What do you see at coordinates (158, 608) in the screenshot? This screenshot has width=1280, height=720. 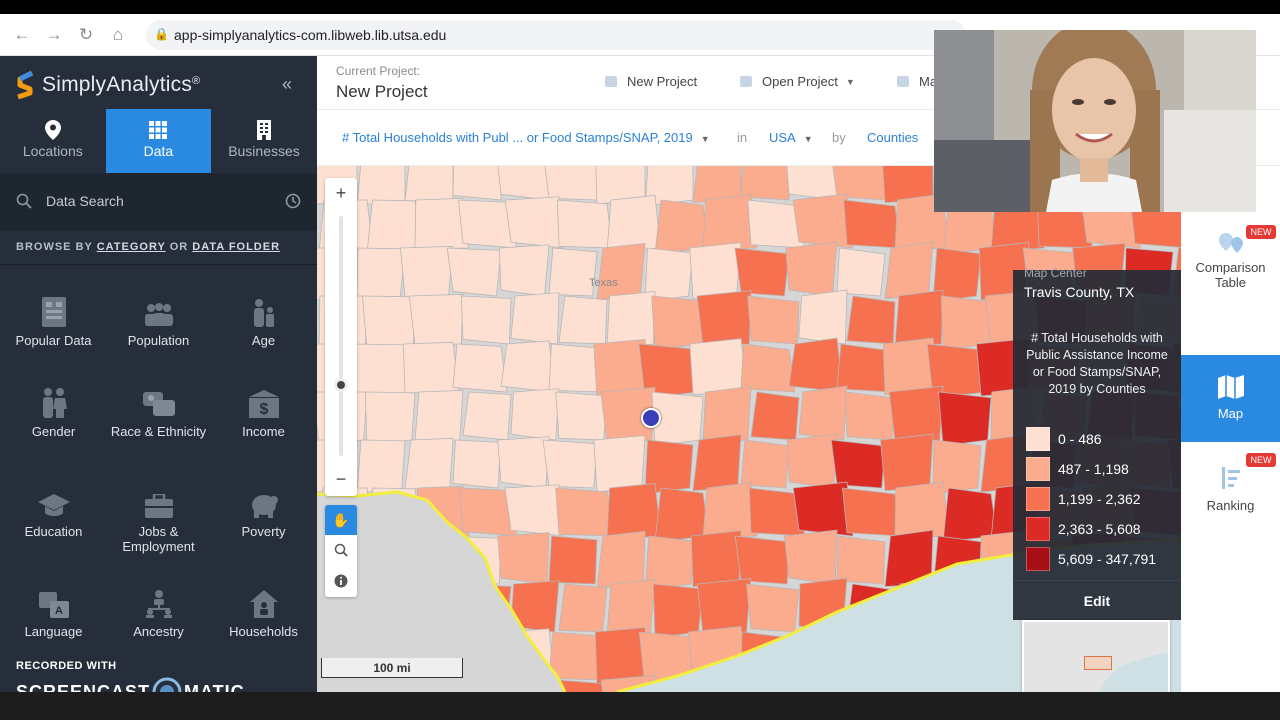 I see `category-ancestry: Ancestry` at bounding box center [158, 608].